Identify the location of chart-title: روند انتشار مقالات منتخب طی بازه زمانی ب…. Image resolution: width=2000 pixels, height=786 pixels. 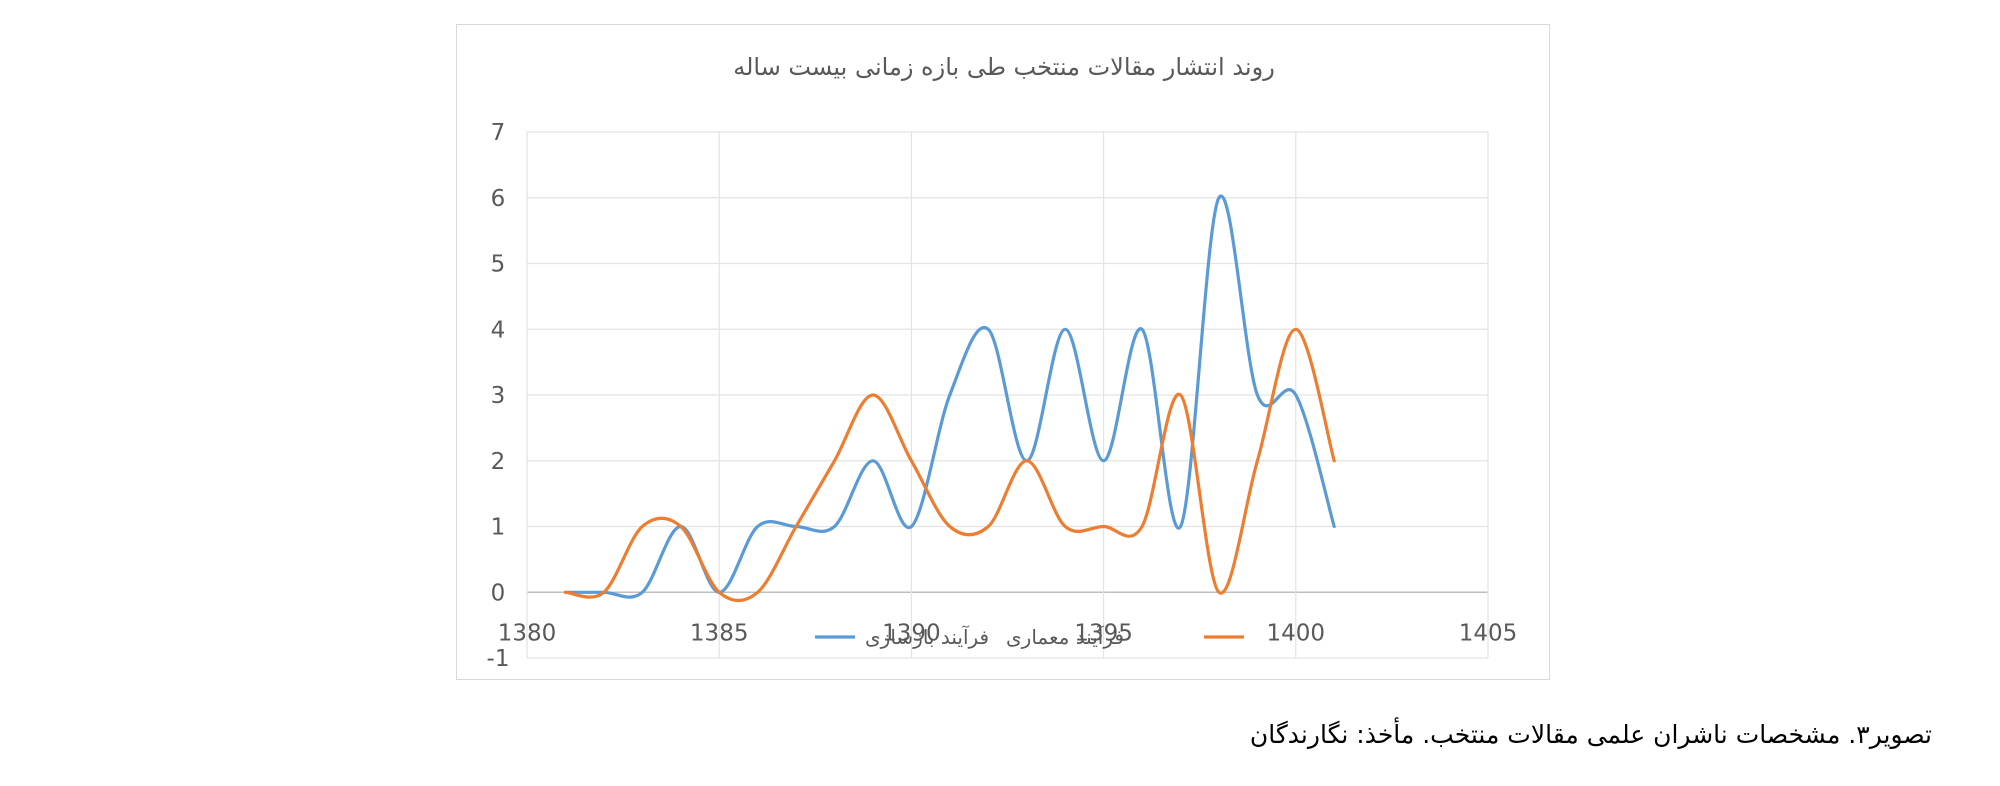
(1004, 67).